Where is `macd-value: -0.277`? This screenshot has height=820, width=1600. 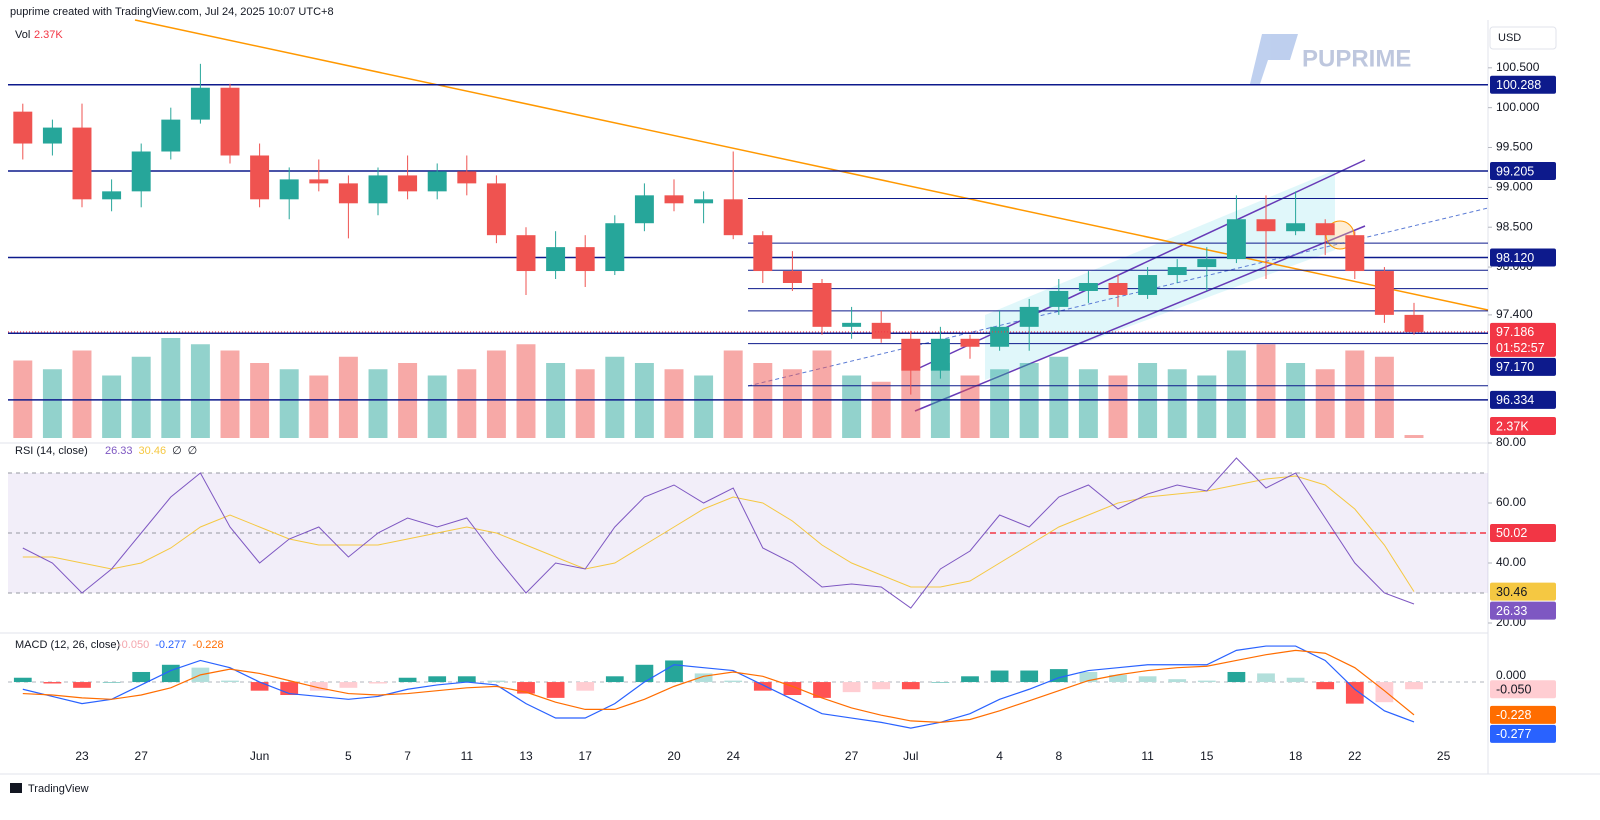 macd-value: -0.277 is located at coordinates (170, 645).